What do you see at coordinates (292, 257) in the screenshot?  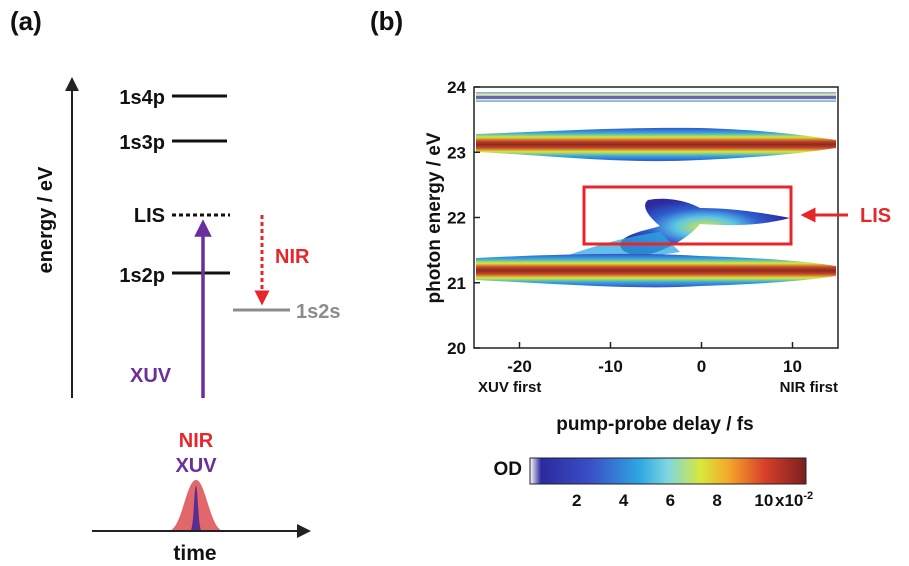 I see `nir-arrow-label: NIR` at bounding box center [292, 257].